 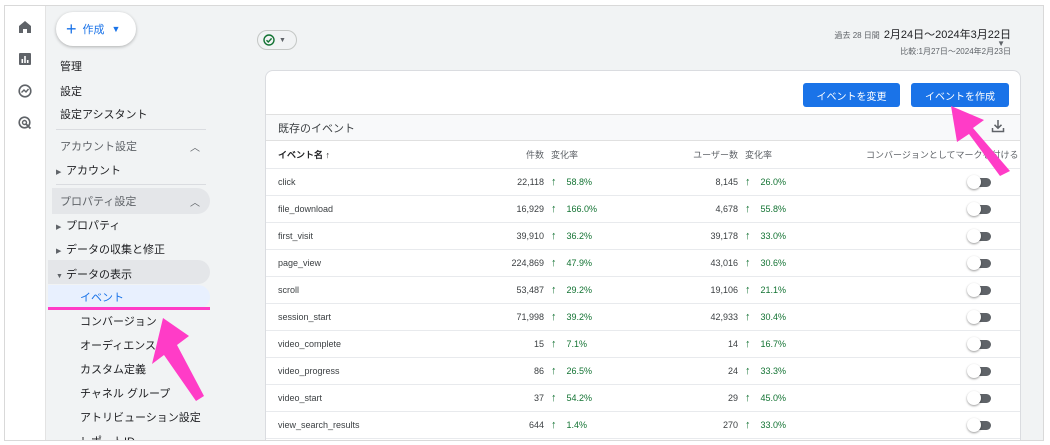 What do you see at coordinates (1001, 43) in the screenshot?
I see `date-dropdown-caret-icon: ▼` at bounding box center [1001, 43].